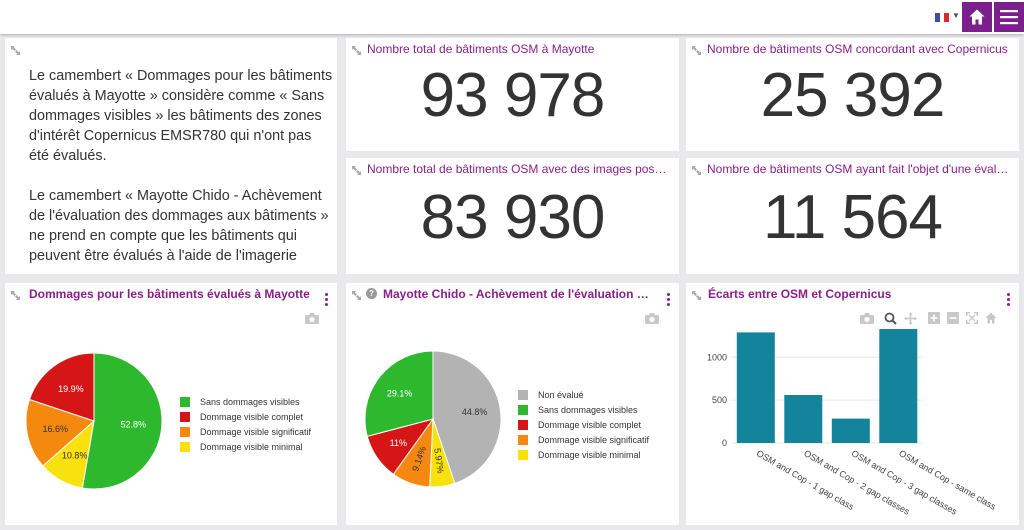 The width and height of the screenshot is (1024, 530). What do you see at coordinates (371, 293) in the screenshot?
I see `help-icon: ?` at bounding box center [371, 293].